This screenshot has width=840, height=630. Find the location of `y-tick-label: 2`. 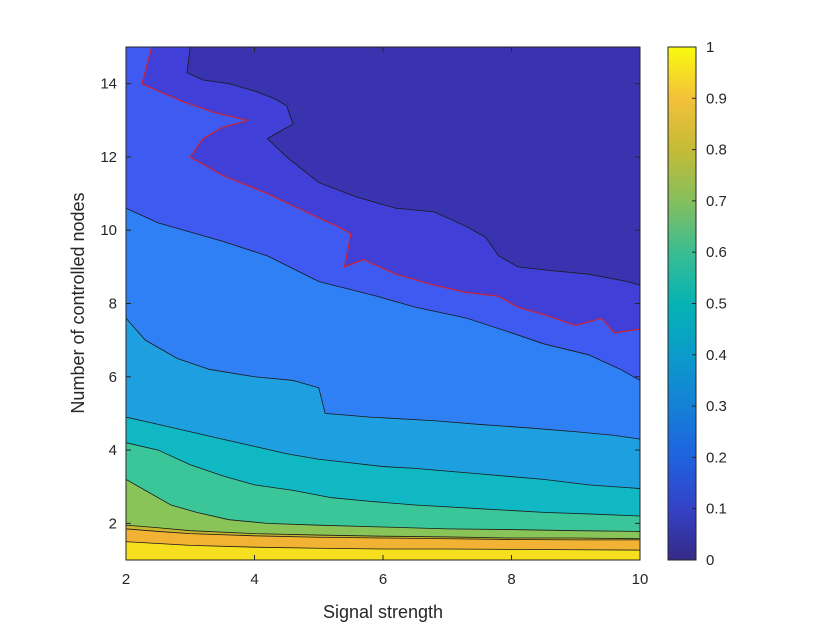

y-tick-label: 2 is located at coordinates (113, 523).